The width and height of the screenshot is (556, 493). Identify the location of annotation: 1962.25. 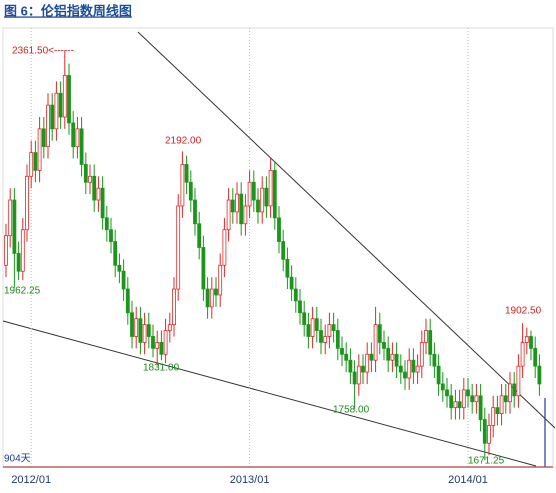
(22, 291).